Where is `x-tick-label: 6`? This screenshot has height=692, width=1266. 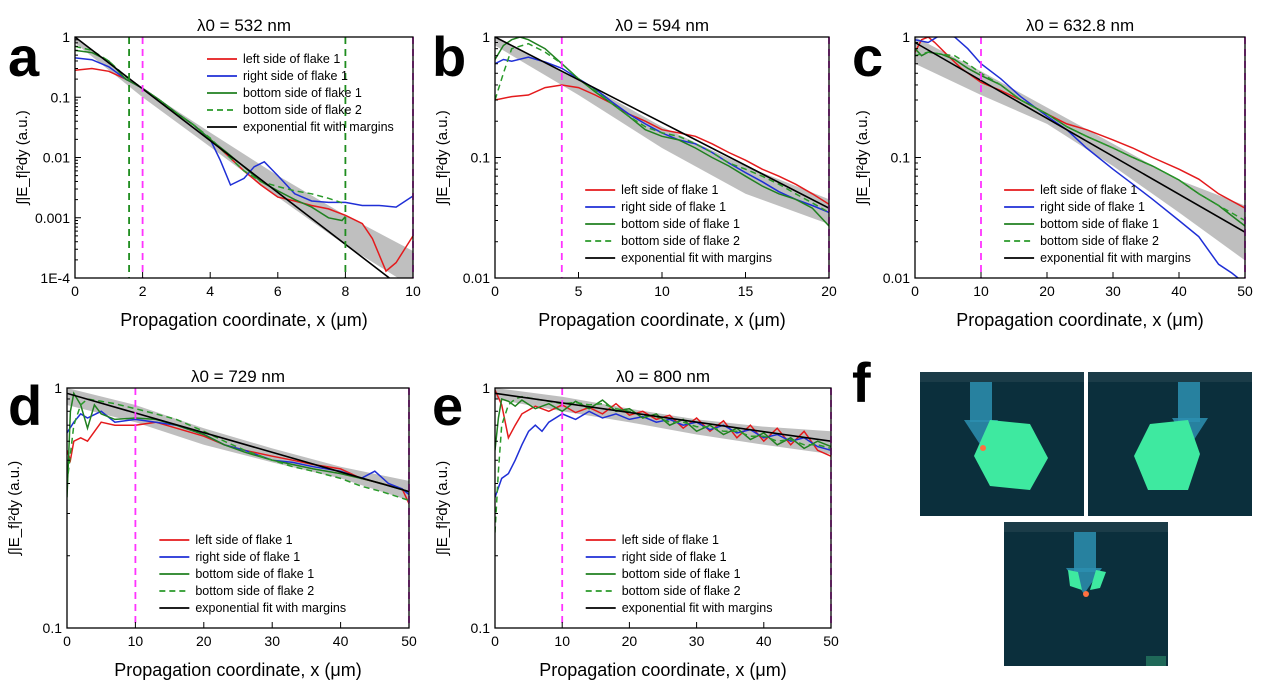
x-tick-label: 6 is located at coordinates (278, 291).